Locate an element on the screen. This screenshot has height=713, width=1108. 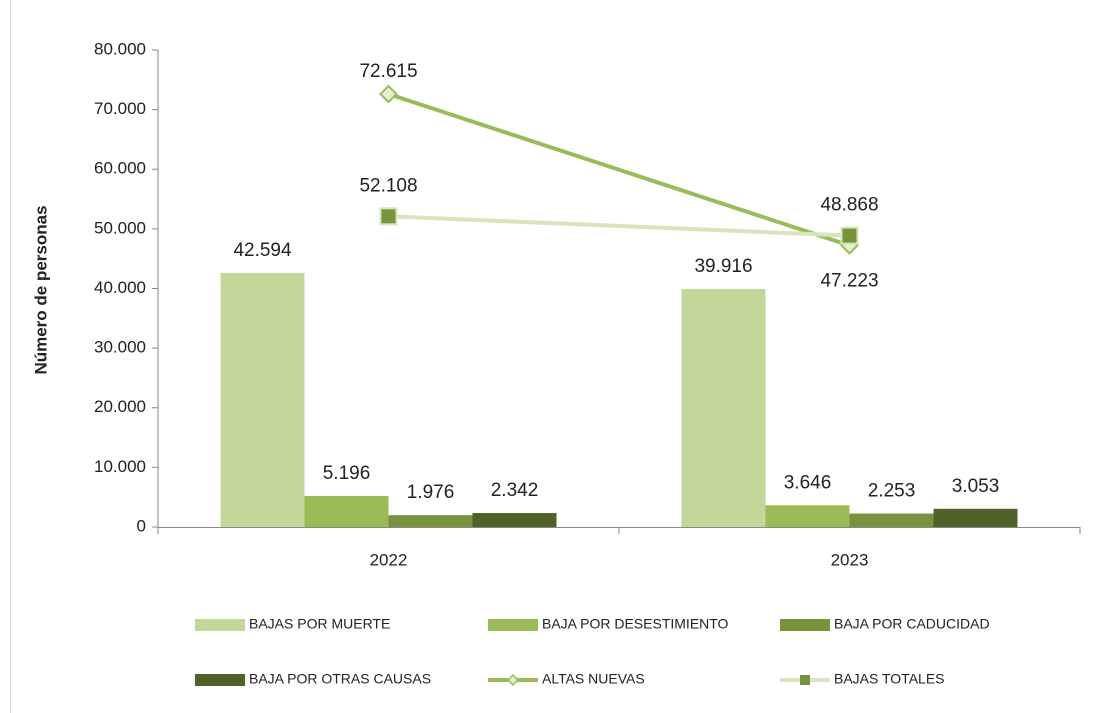
y-tick-label: 10.000 is located at coordinates (120, 466).